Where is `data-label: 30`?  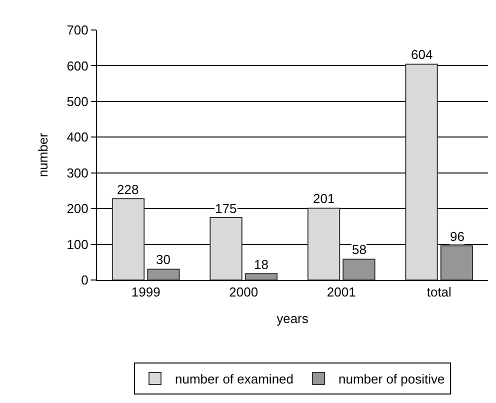 data-label: 30 is located at coordinates (163, 259).